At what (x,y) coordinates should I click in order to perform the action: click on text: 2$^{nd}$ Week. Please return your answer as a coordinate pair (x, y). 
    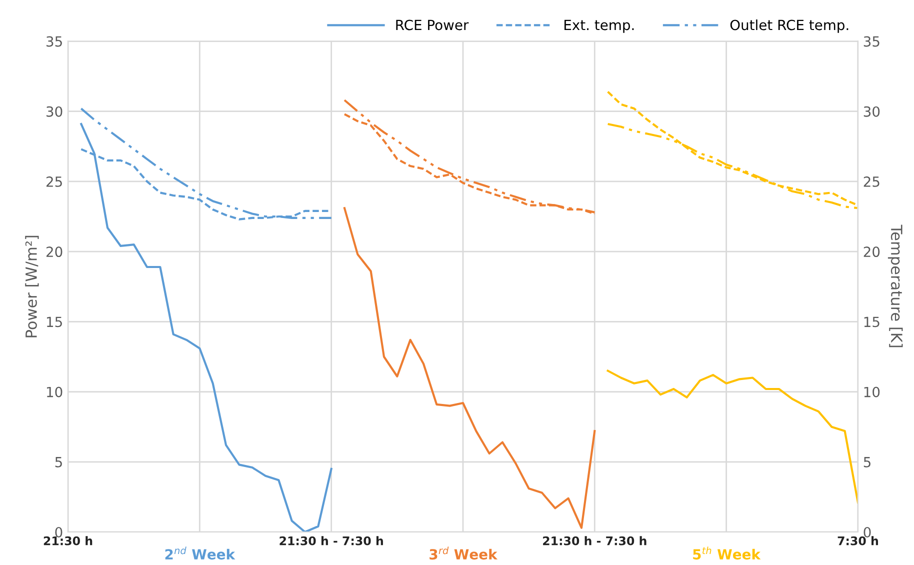
    Looking at the image, I should click on (200, 553).